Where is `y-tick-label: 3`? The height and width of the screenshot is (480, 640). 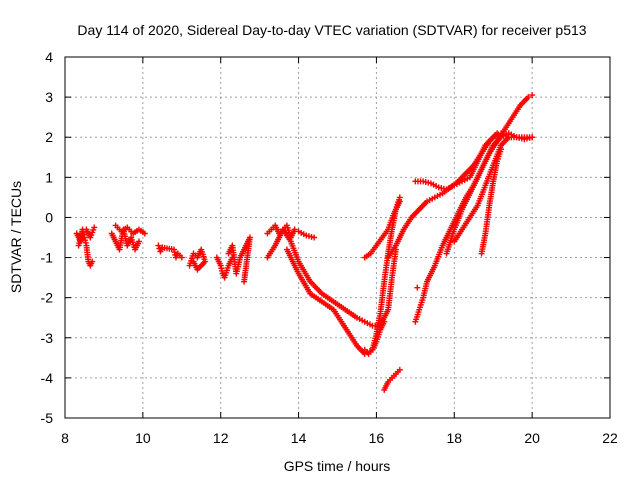 y-tick-label: 3 is located at coordinates (49, 97).